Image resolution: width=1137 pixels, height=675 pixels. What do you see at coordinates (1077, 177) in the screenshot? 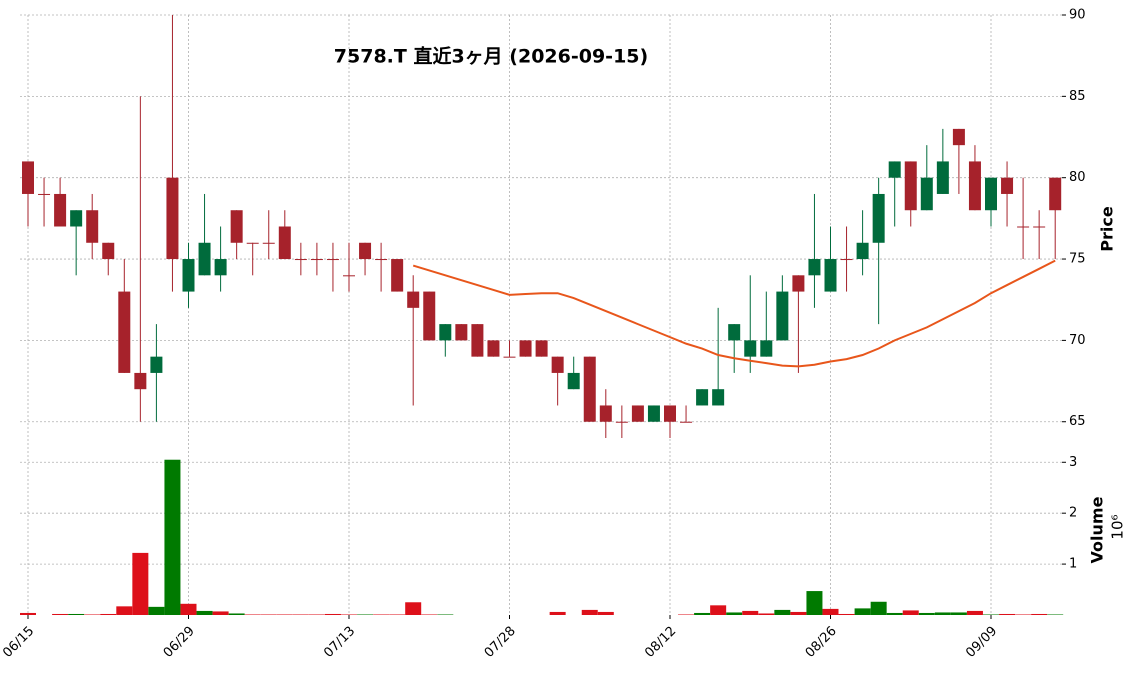
I see `y-tick-label: 80` at bounding box center [1077, 177].